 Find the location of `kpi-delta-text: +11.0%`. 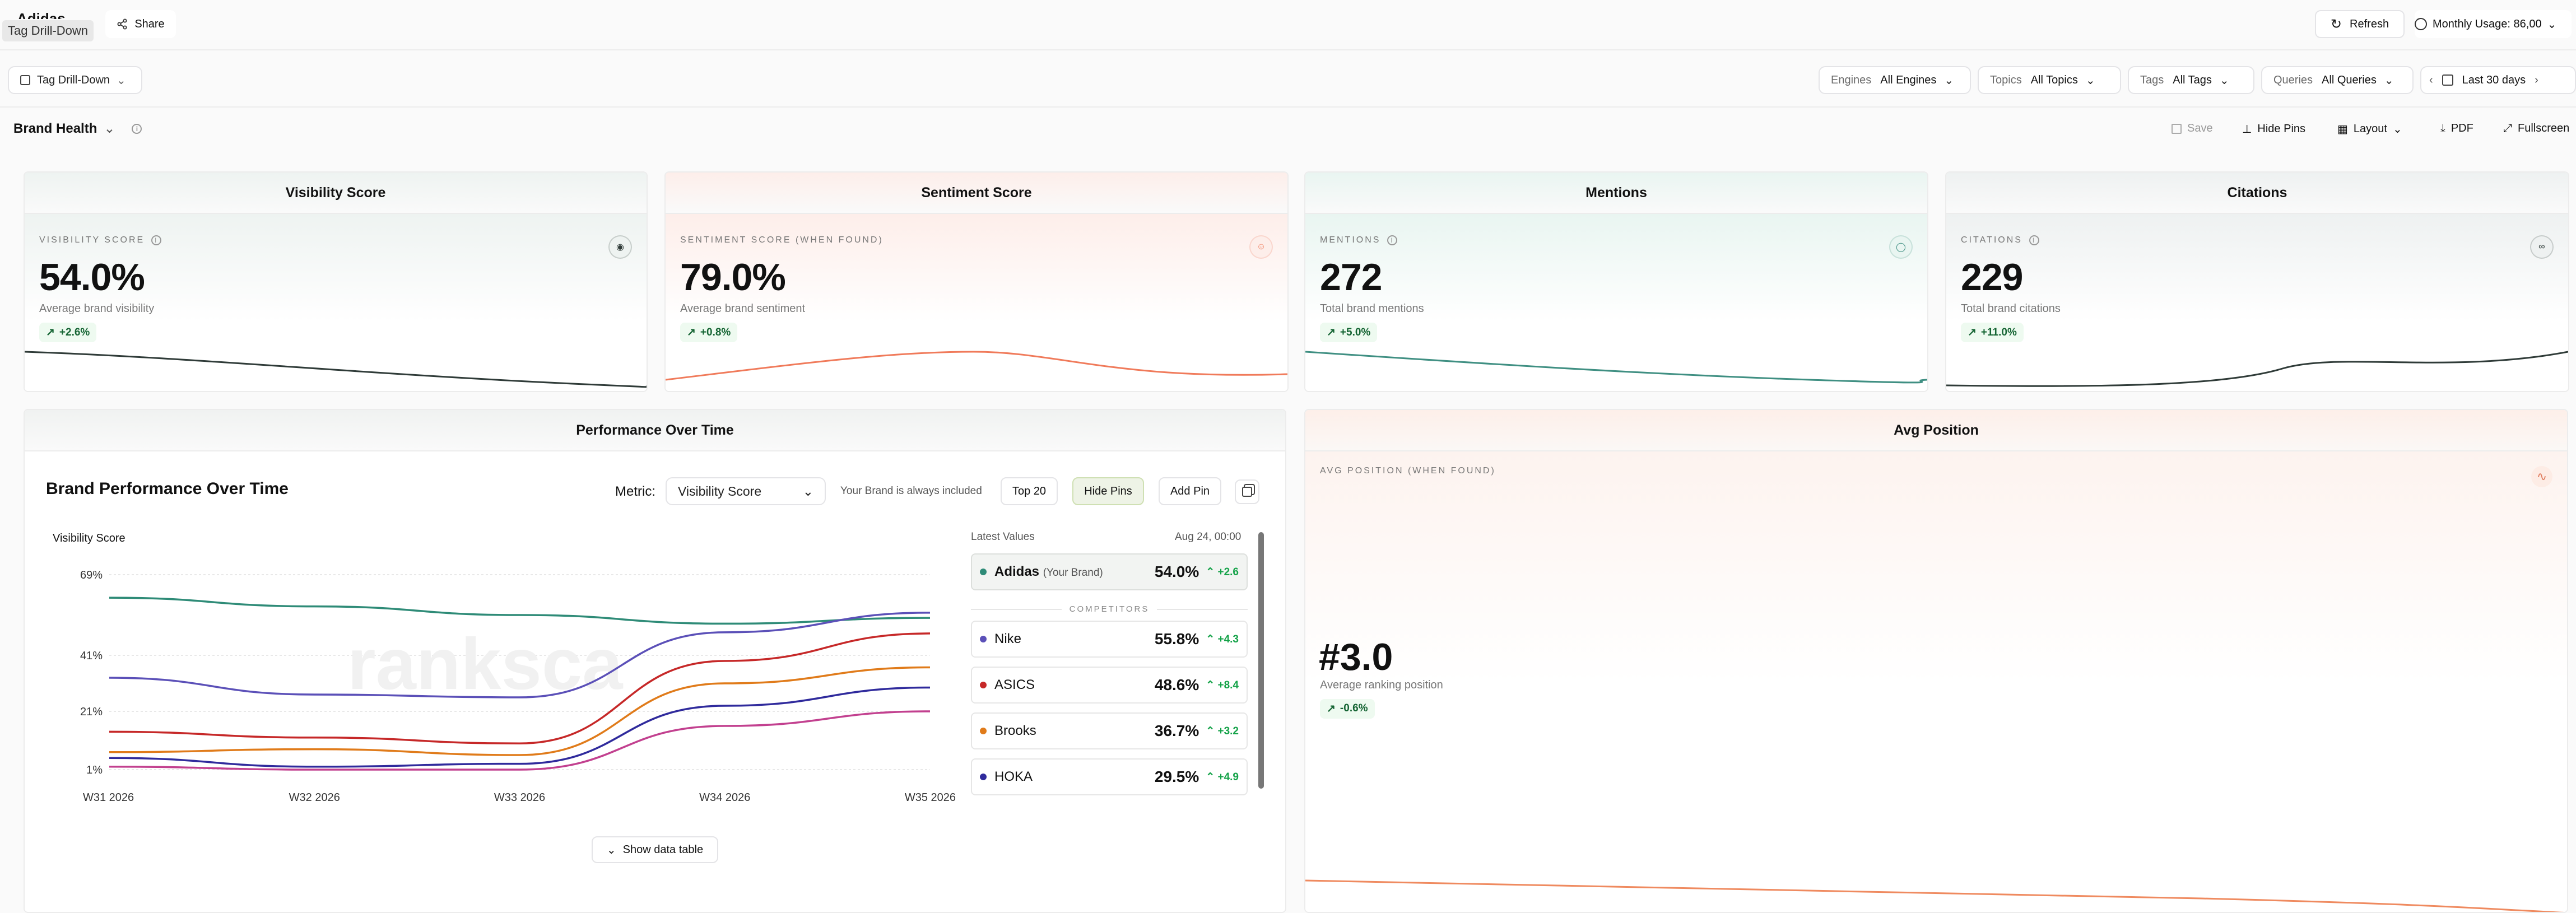

kpi-delta-text: +11.0% is located at coordinates (1998, 332).